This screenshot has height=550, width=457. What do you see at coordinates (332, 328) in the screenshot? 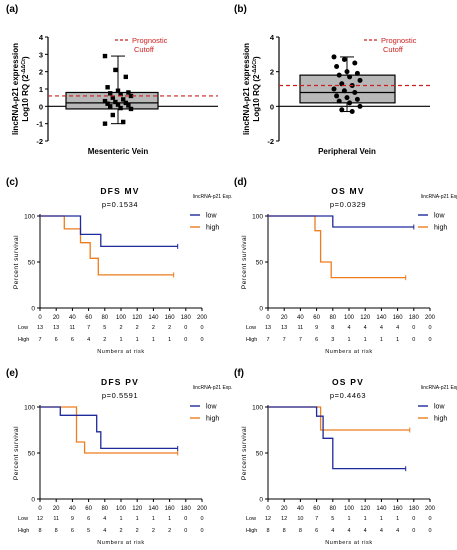
I see `risk-count-low: 8` at bounding box center [332, 328].